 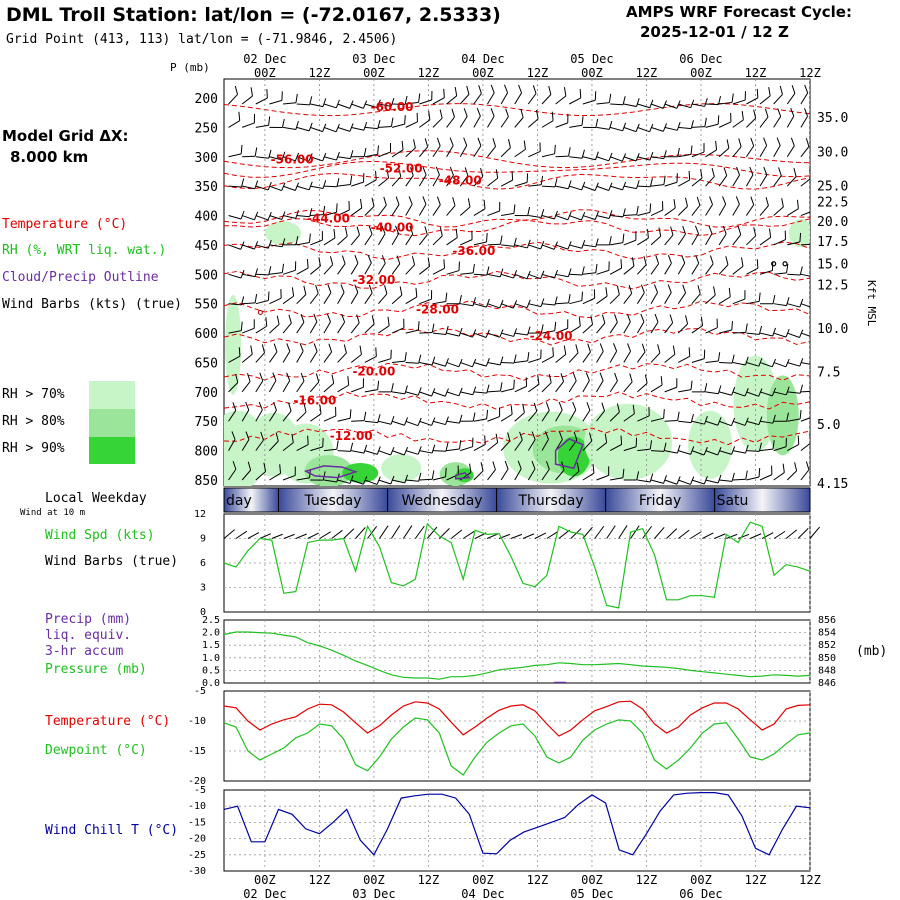 What do you see at coordinates (429, 73) in the screenshot?
I see `top-time-tick: 12Z` at bounding box center [429, 73].